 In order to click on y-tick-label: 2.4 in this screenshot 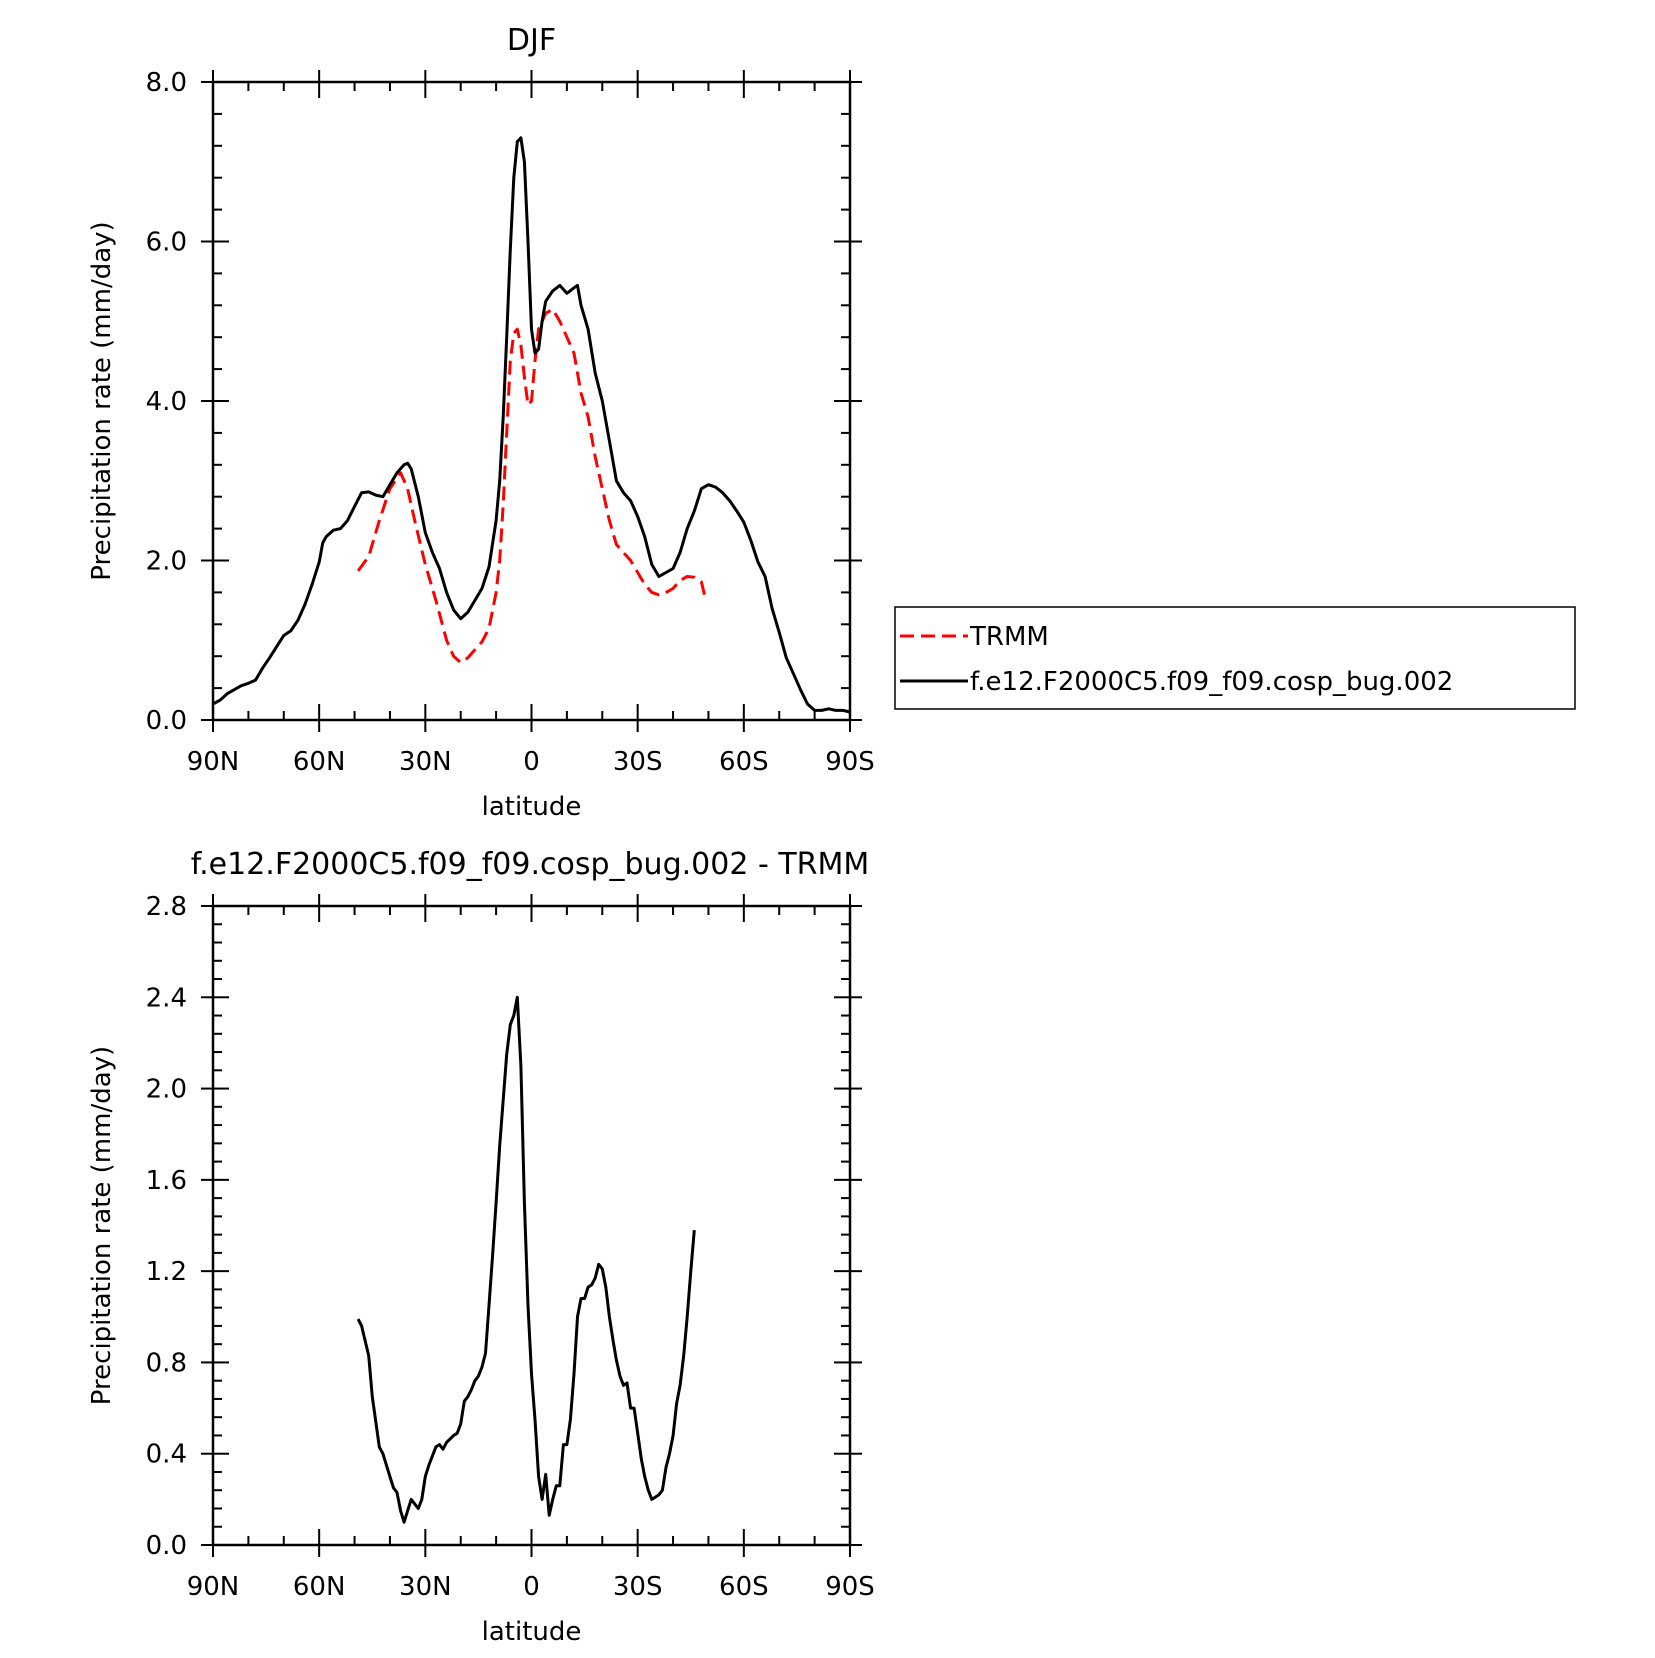, I will do `click(166, 998)`.